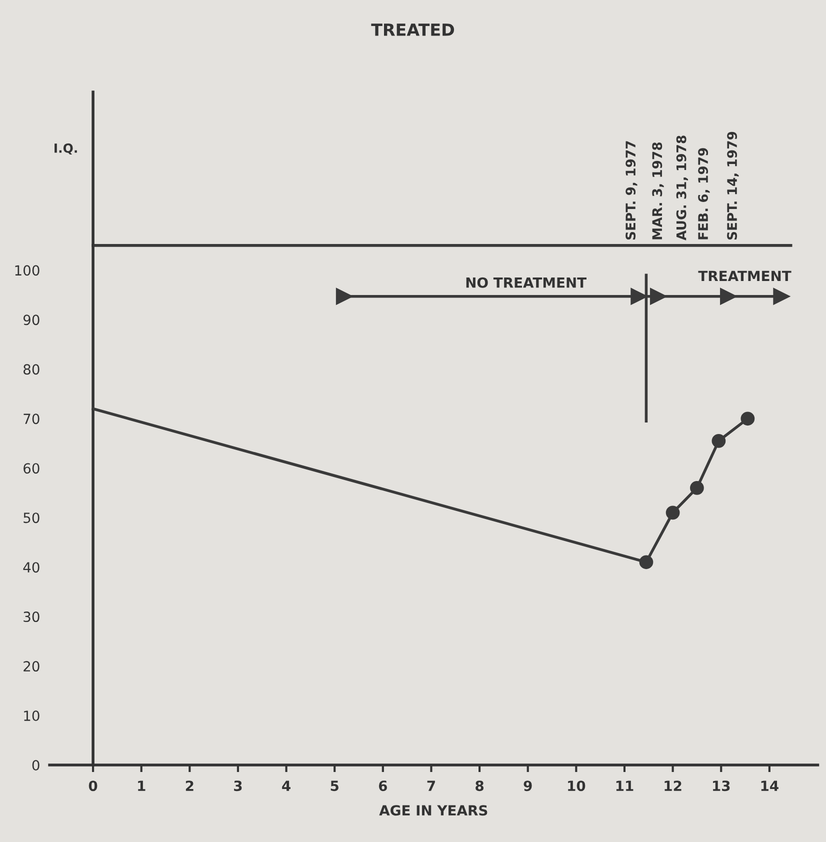  I want to click on x-tick-label: 12, so click(673, 785).